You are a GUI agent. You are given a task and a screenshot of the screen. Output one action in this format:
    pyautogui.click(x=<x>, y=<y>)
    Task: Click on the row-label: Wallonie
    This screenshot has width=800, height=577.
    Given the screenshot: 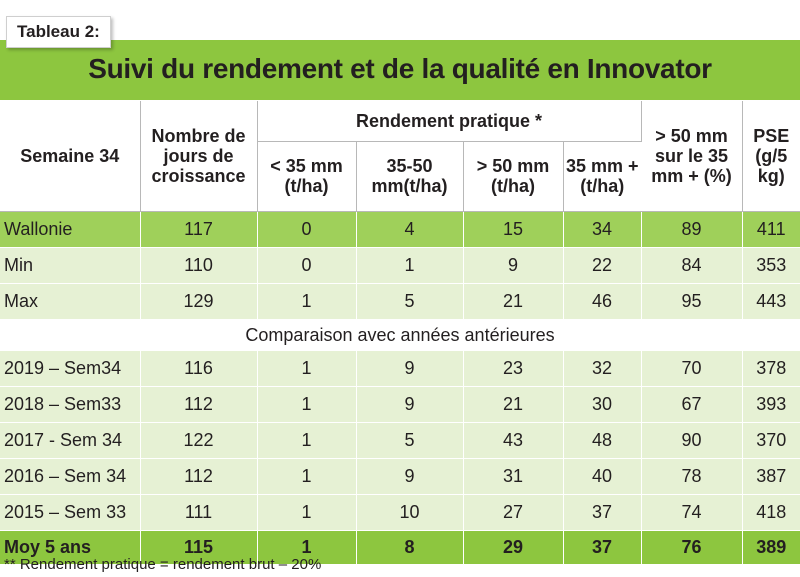 What is the action you would take?
    pyautogui.click(x=70, y=229)
    